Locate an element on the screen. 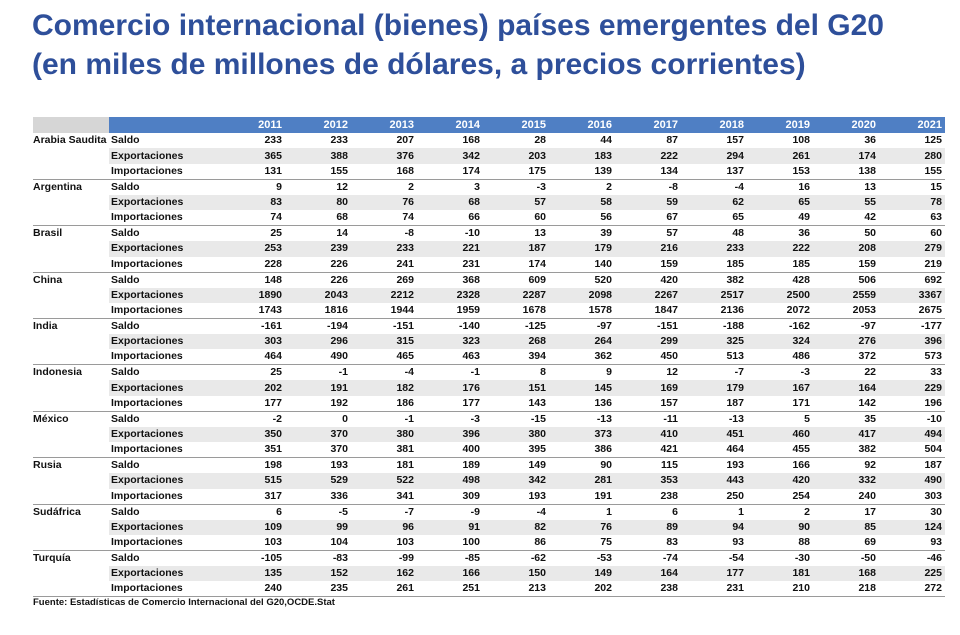  value-cell: 55 is located at coordinates (846, 202).